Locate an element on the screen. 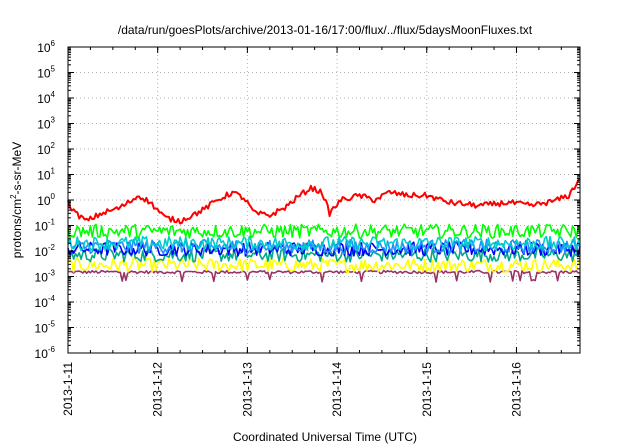 This screenshot has height=448, width=640. x-tick-label: 2013-1-15 is located at coordinates (427, 389).